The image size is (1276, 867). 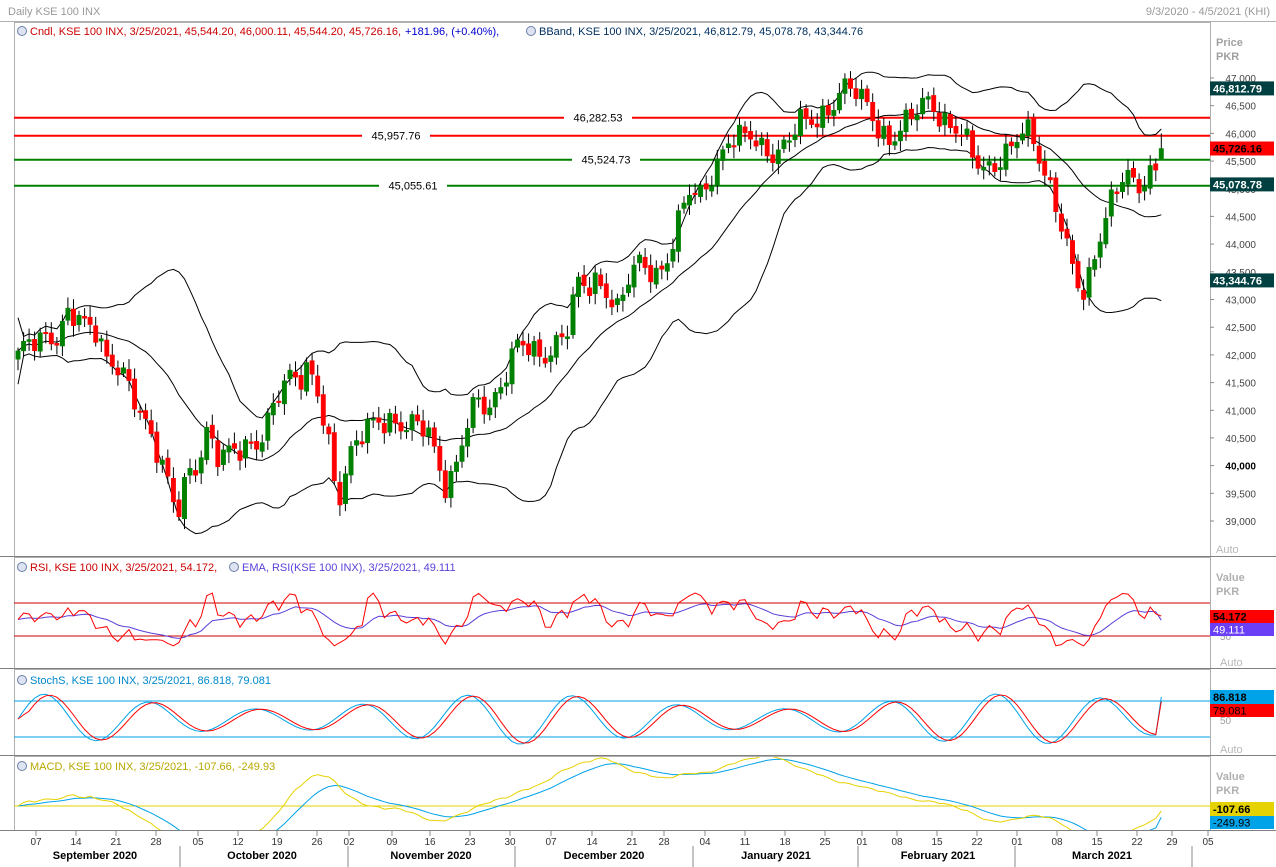 What do you see at coordinates (22, 766) in the screenshot?
I see `macd-legend-icon` at bounding box center [22, 766].